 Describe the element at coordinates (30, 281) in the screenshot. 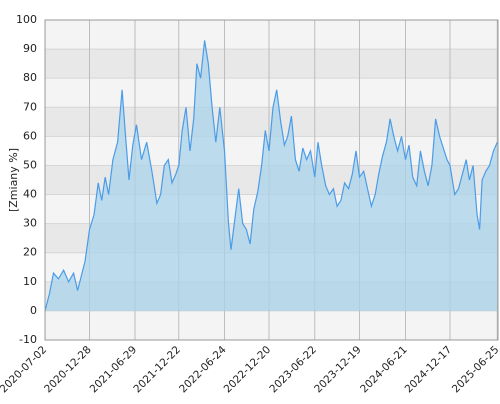

I see `y-tick-label: 10` at that location.